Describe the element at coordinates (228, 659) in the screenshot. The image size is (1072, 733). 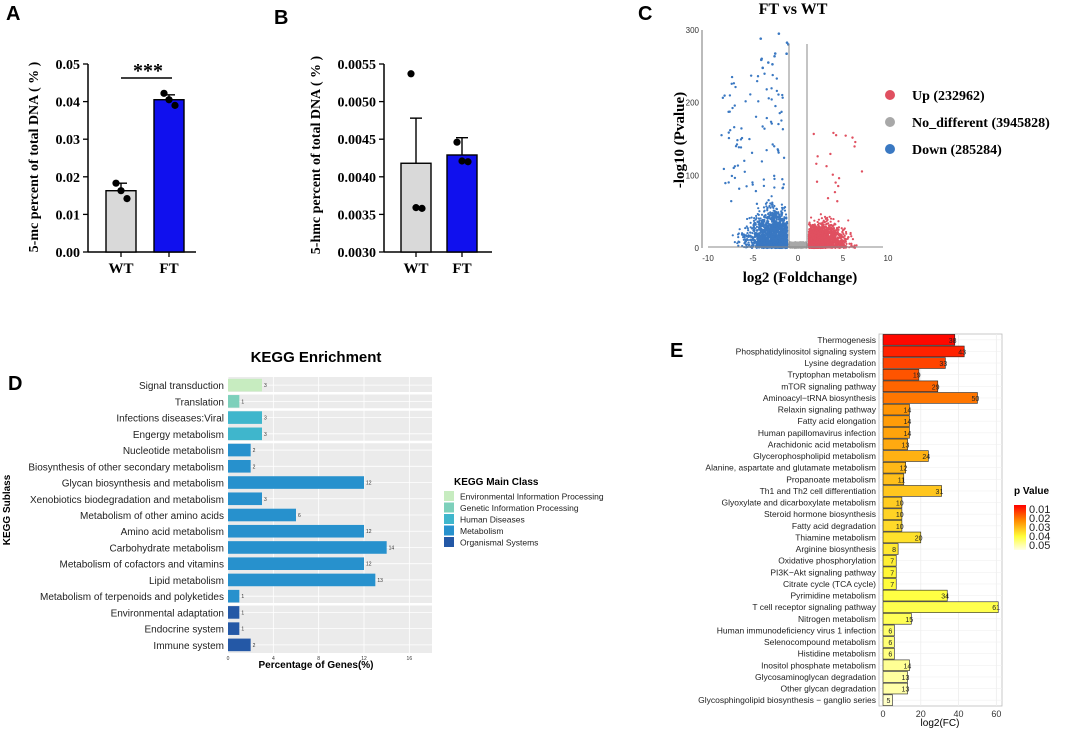
I see `x-tick-label: 0` at that location.